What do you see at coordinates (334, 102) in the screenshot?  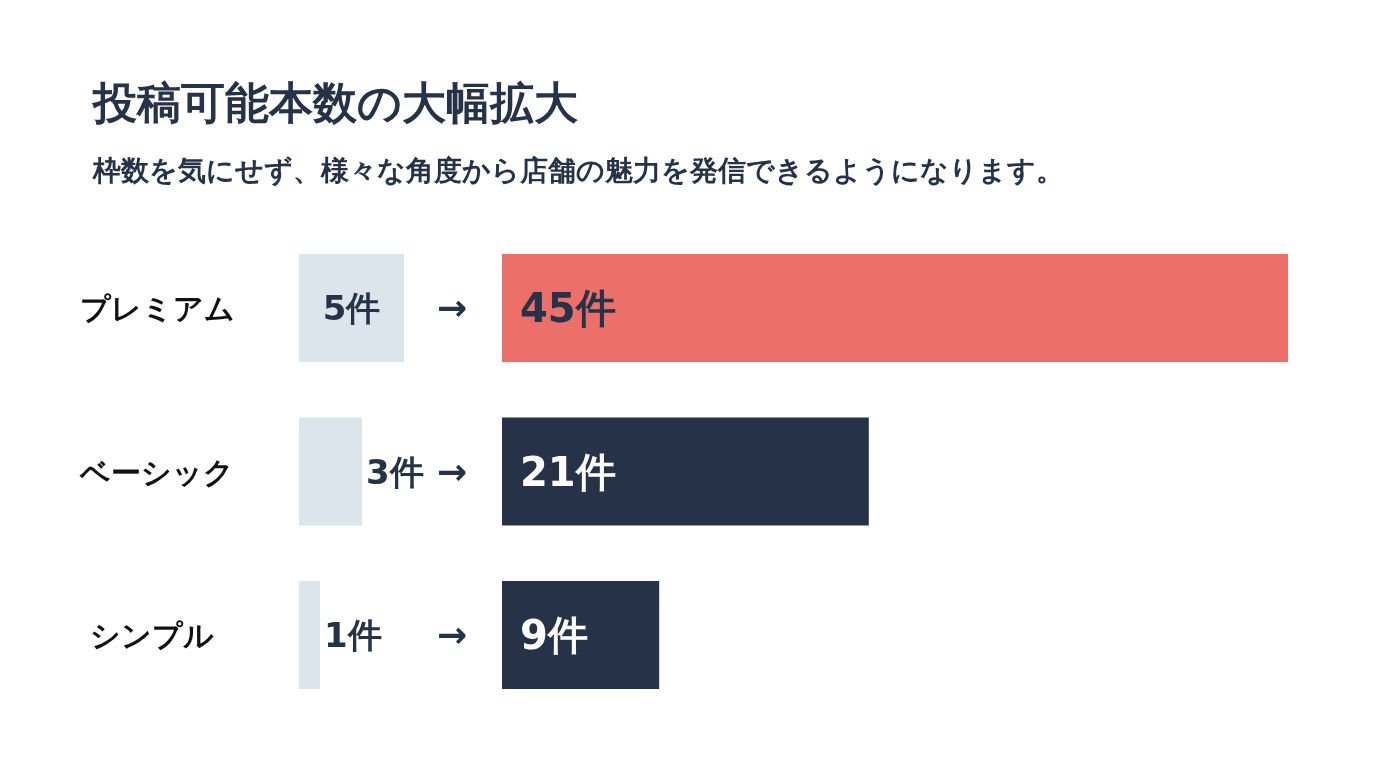 I see `chart-title: 投稿可能本数の大幅拡大` at bounding box center [334, 102].